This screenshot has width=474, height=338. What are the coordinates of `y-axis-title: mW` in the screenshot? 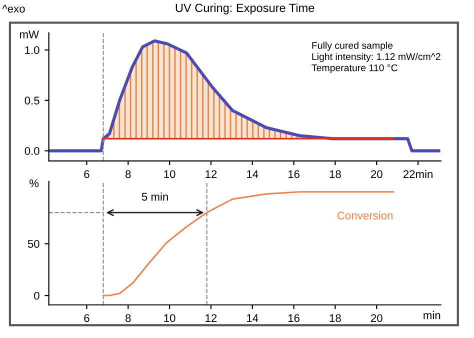 It's located at (29, 34).